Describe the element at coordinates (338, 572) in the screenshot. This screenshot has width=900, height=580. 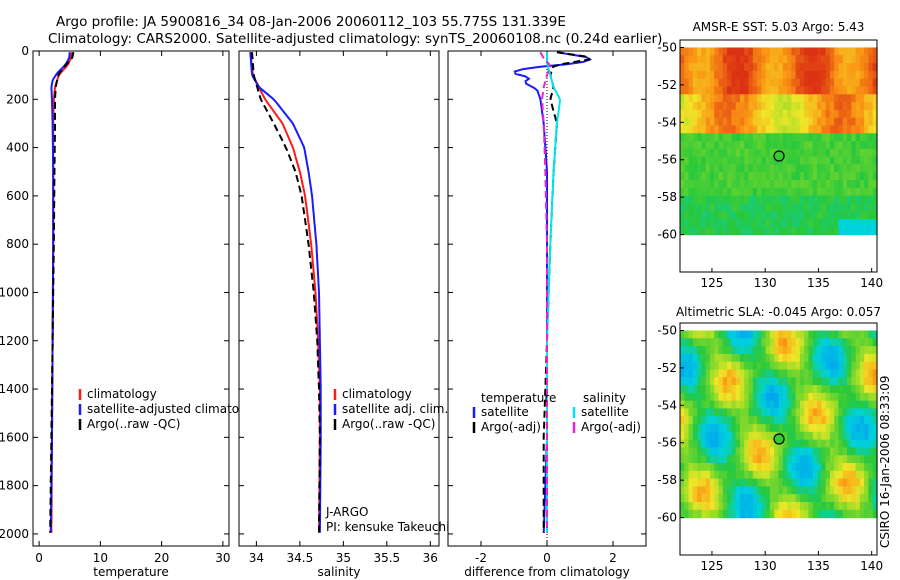
I see `x-axis-label: salinity` at that location.